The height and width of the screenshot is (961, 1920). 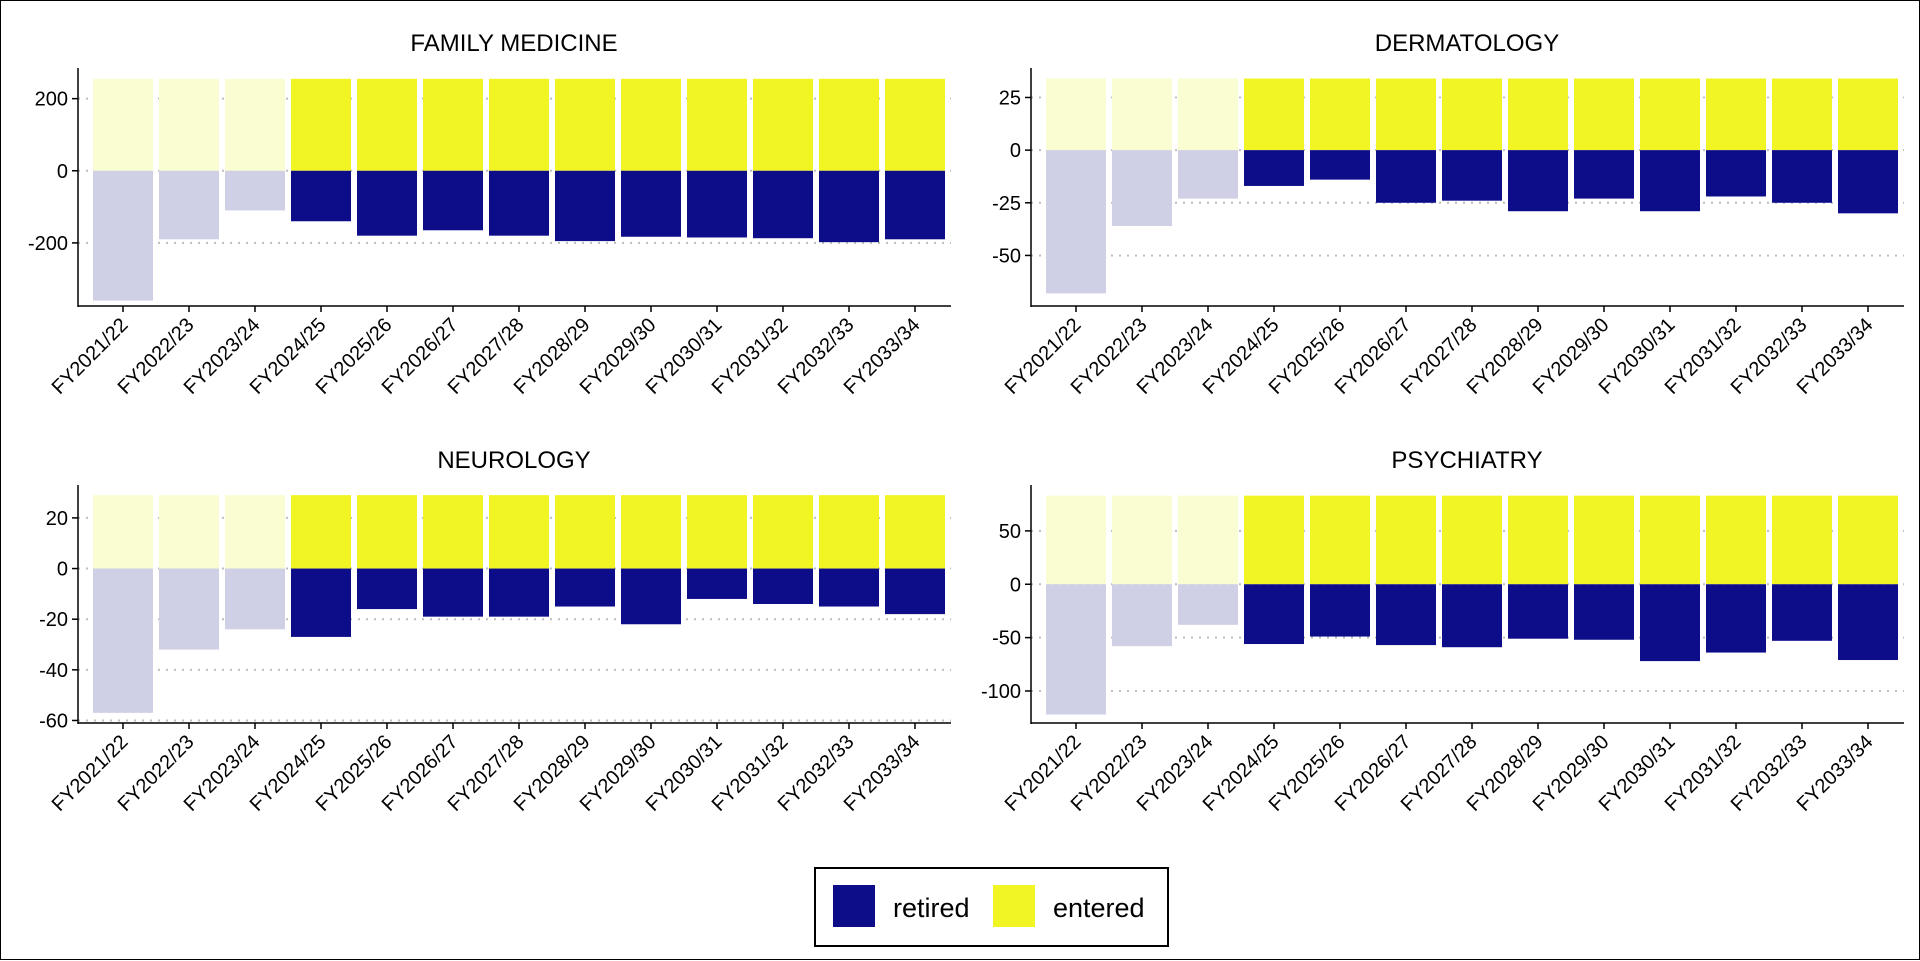 I want to click on y-tick-label: 50, so click(x=1010, y=532).